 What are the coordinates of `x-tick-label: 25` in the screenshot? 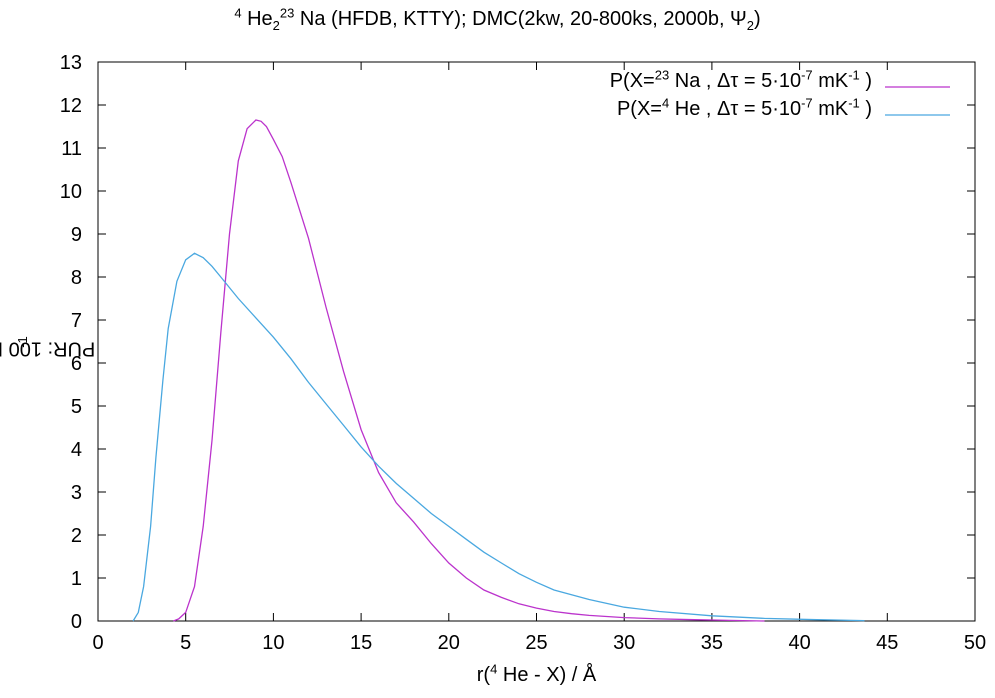 It's located at (536, 643).